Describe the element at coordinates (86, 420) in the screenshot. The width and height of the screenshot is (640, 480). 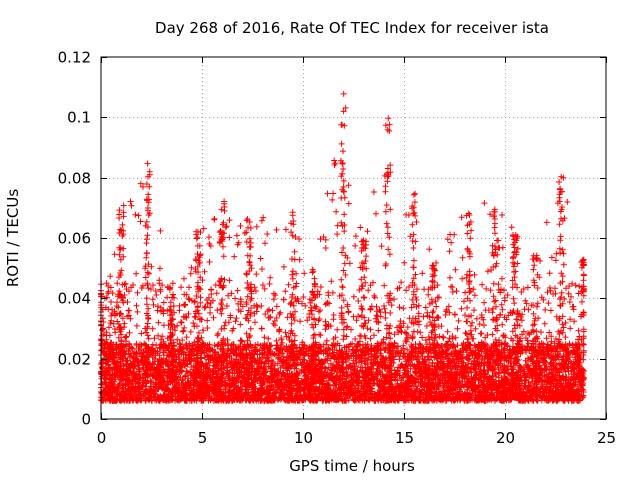
I see `y-tick-label: 0` at that location.